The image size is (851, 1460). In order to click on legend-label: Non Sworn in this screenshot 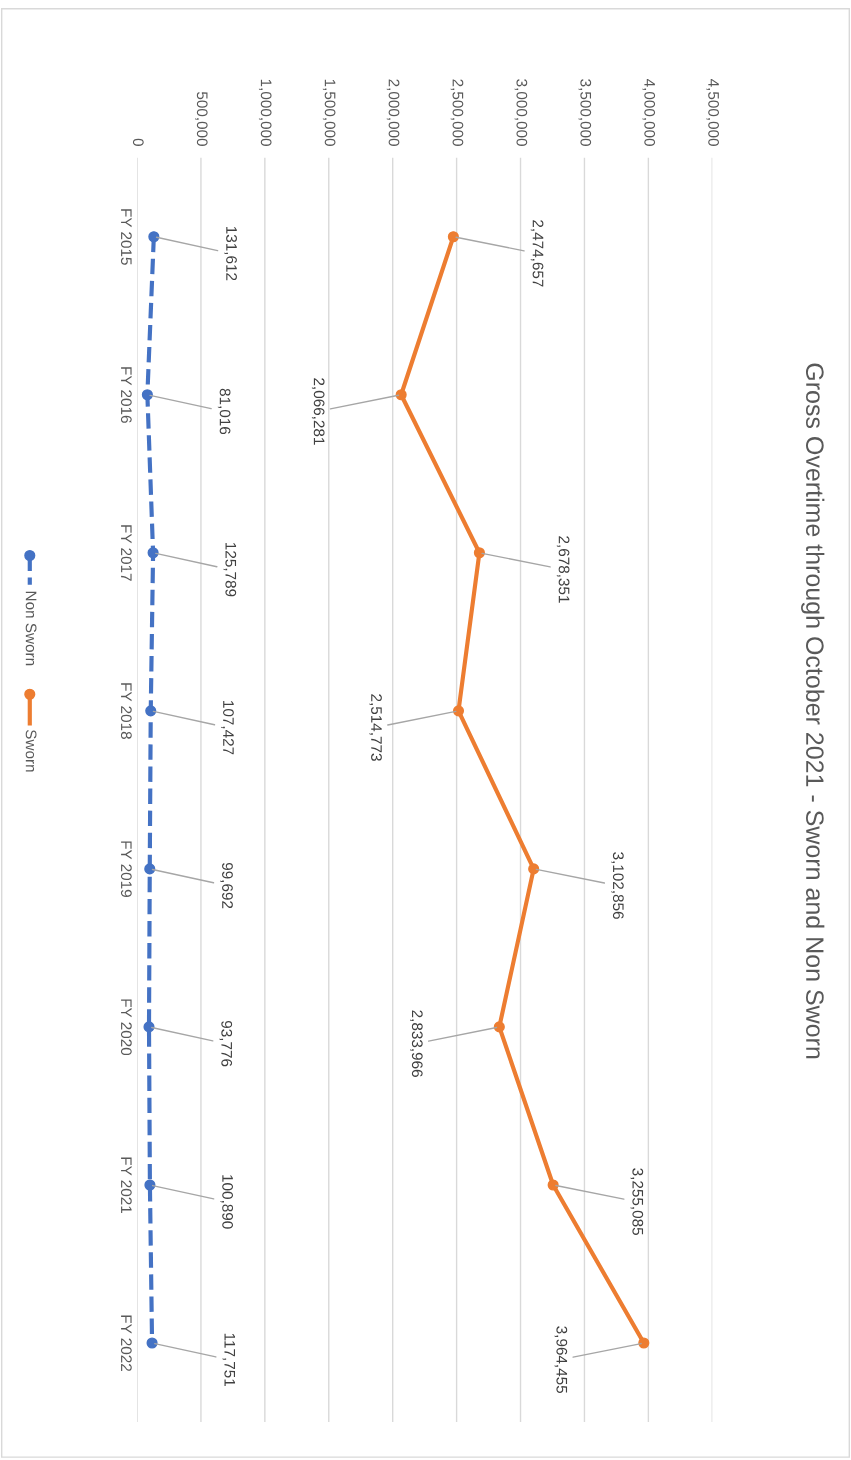, I will do `click(31, 628)`.